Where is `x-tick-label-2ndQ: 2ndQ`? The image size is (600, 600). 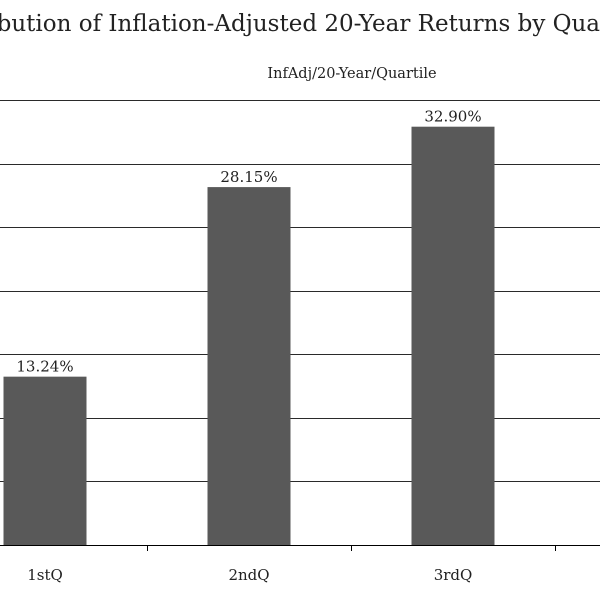
x-tick-label-2ndQ: 2ndQ is located at coordinates (248, 575).